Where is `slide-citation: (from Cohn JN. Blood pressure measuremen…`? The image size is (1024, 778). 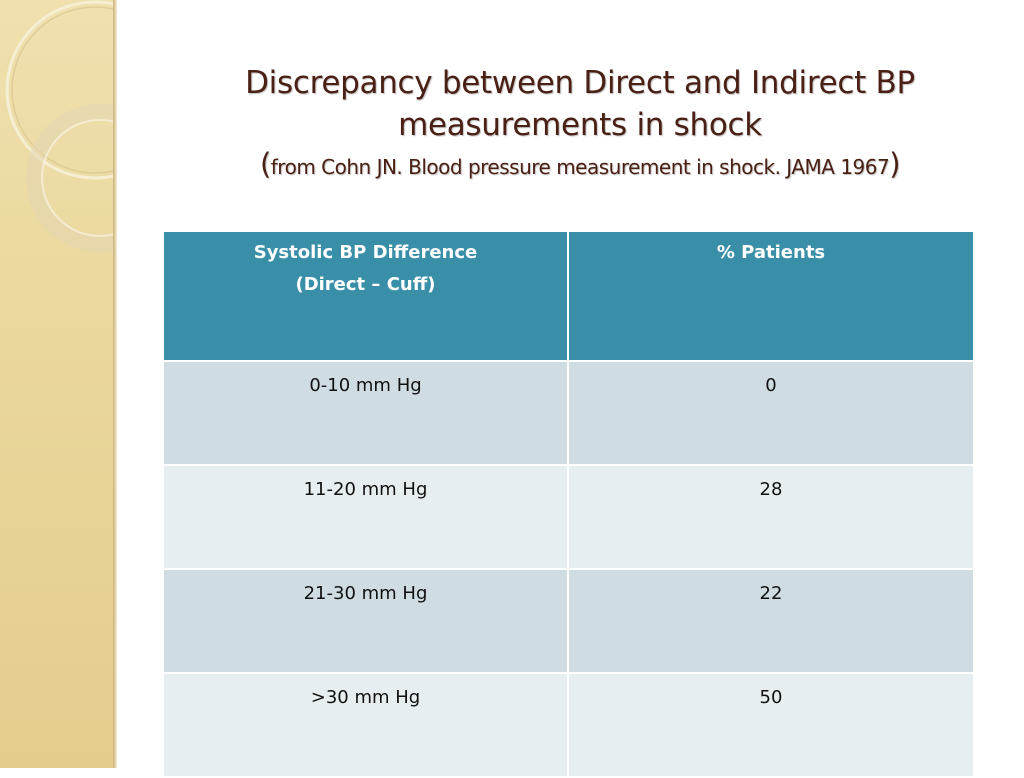
slide-citation: (from Cohn JN. Blood pressure measuremen… is located at coordinates (580, 165).